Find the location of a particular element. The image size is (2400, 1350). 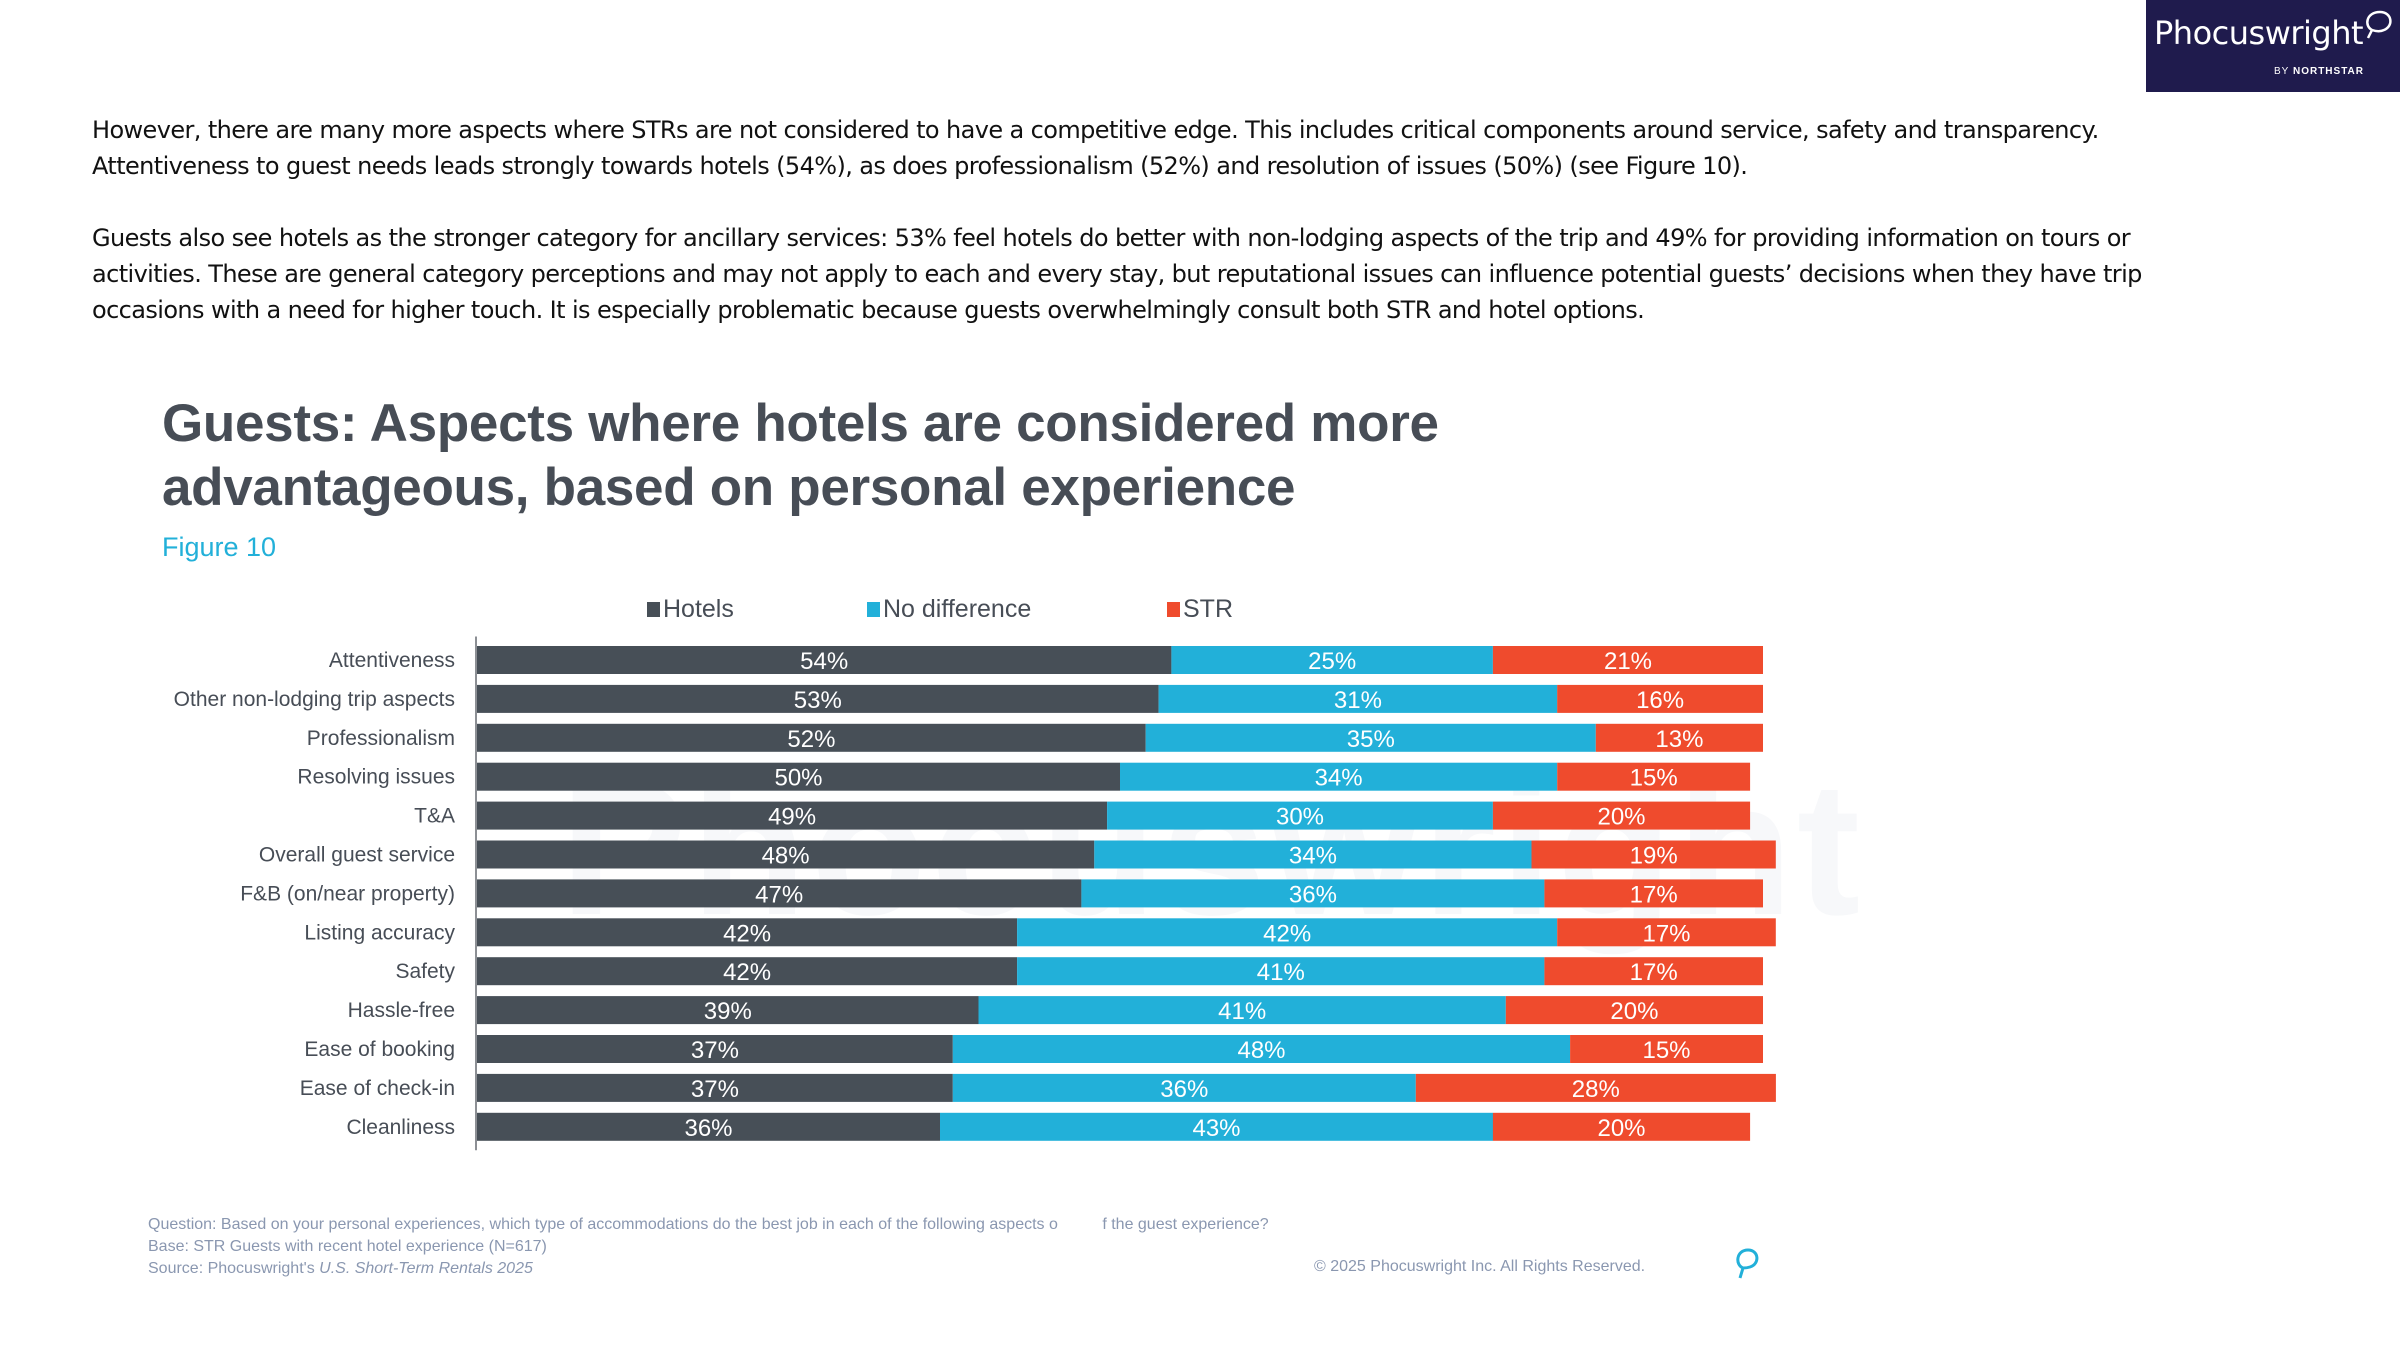

value-label-hotels-cleanliness: 36% is located at coordinates (708, 1128).